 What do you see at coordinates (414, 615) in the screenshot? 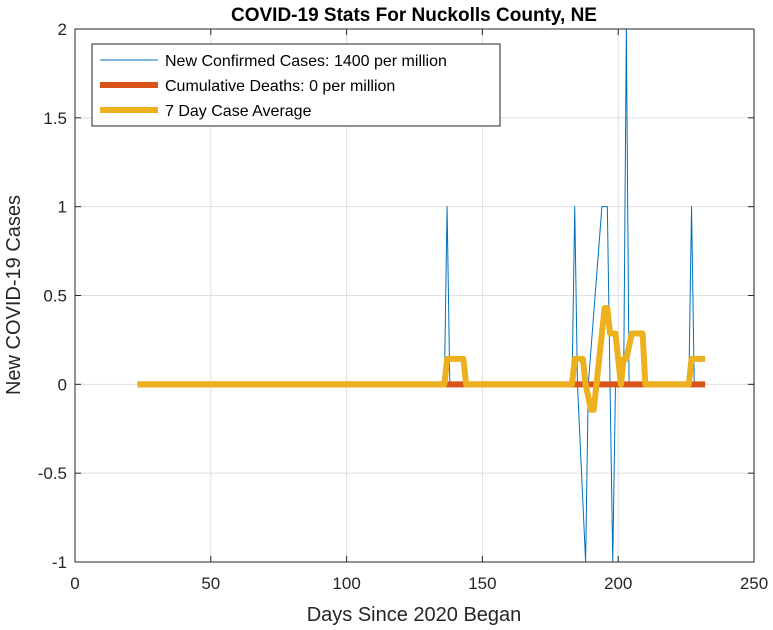
I see `x-axis-label: Days Since 2020 Began` at bounding box center [414, 615].